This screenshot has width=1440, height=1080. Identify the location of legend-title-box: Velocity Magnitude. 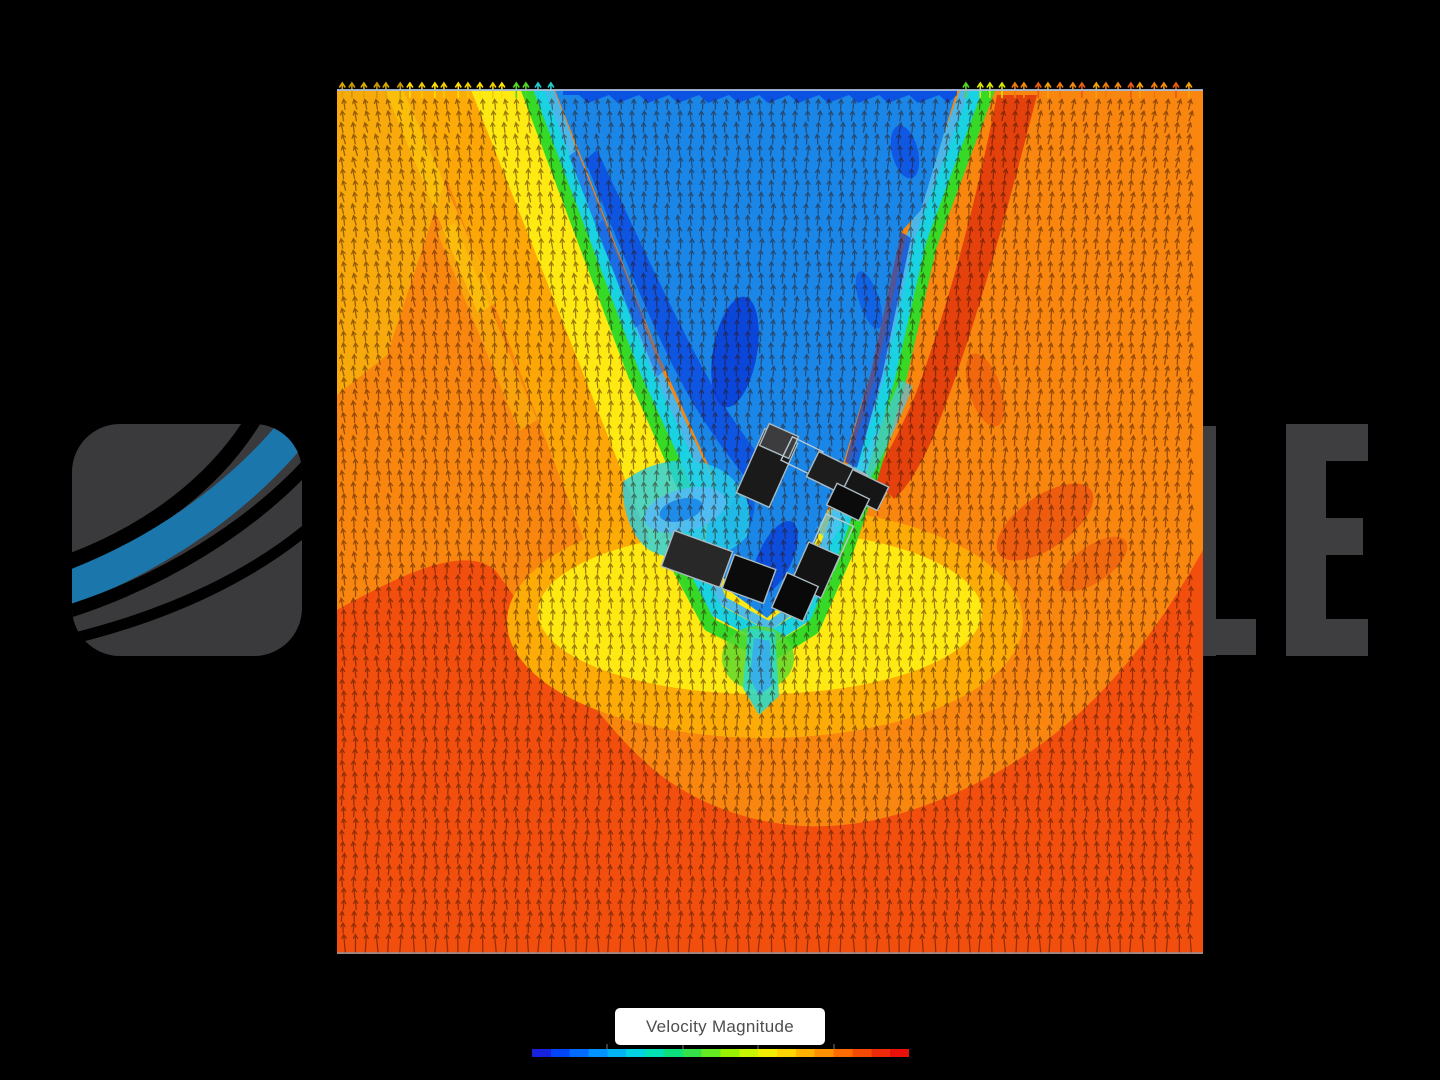
(720, 1026).